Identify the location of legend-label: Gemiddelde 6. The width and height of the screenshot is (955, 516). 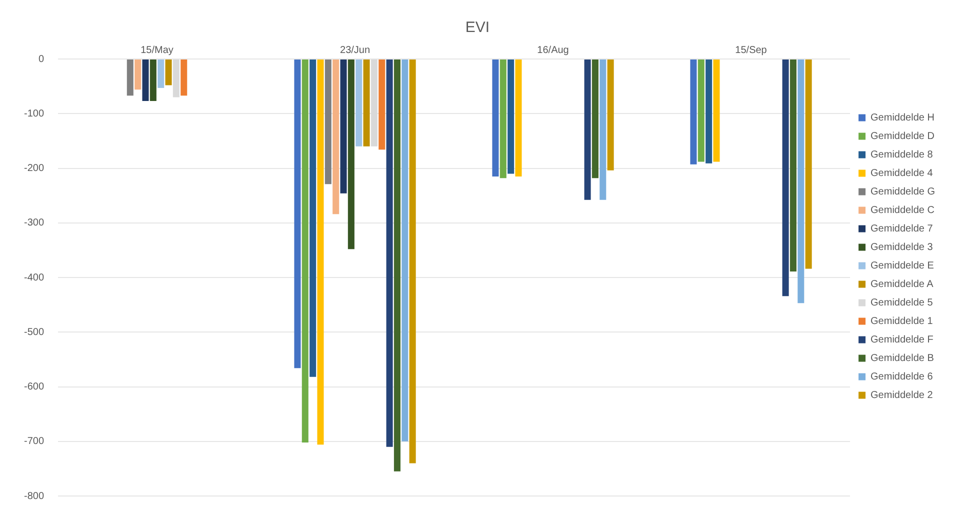
(902, 377).